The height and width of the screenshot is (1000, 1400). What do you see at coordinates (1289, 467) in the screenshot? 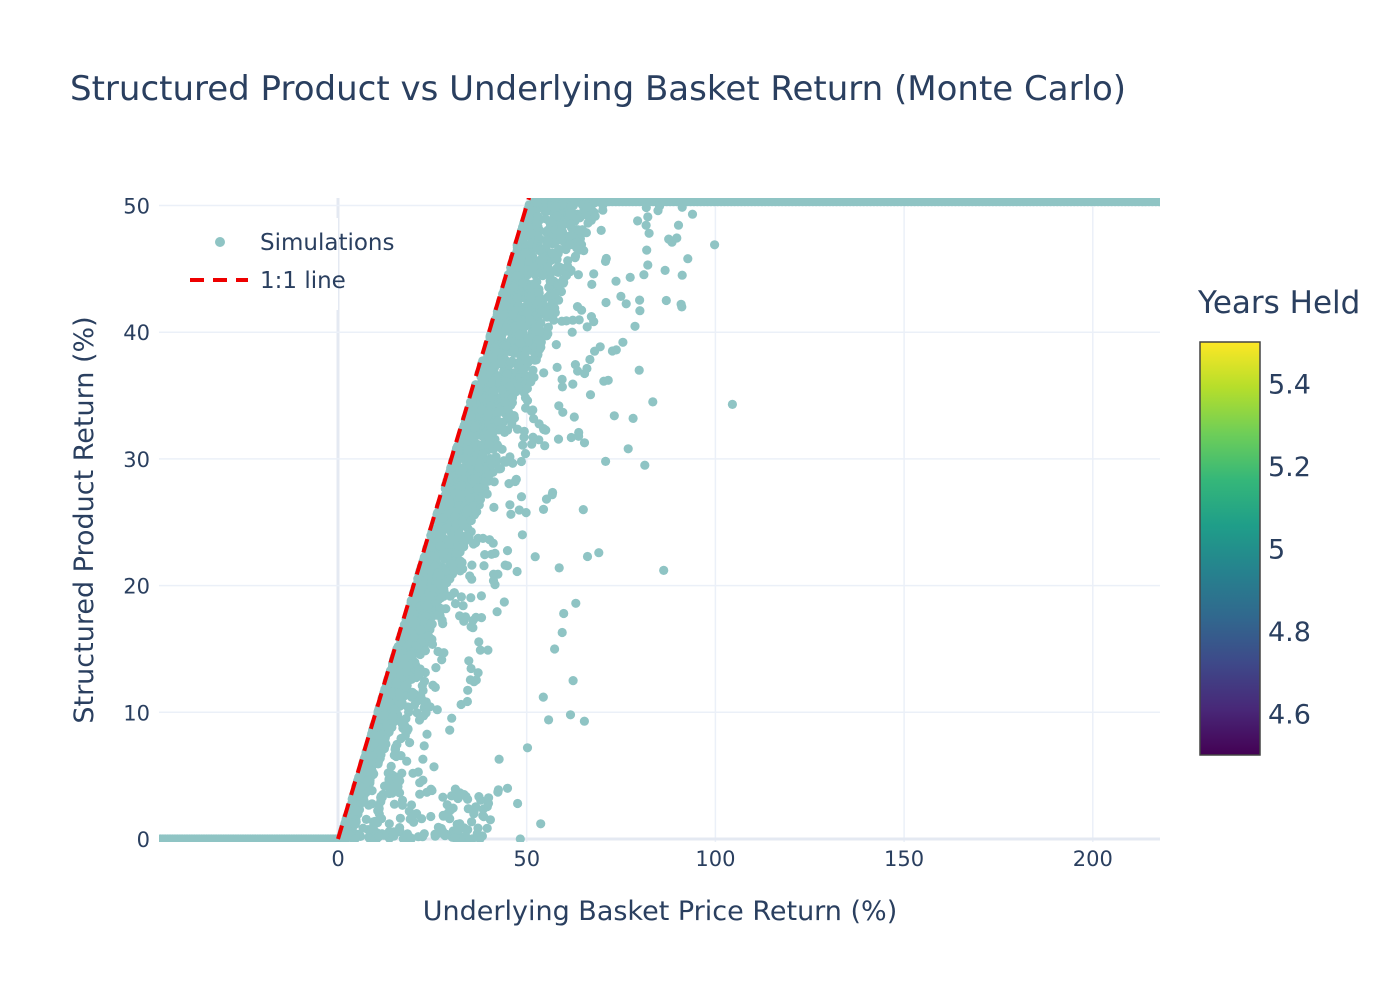
I see `colorbar-tick-label: 5.2` at bounding box center [1289, 467].